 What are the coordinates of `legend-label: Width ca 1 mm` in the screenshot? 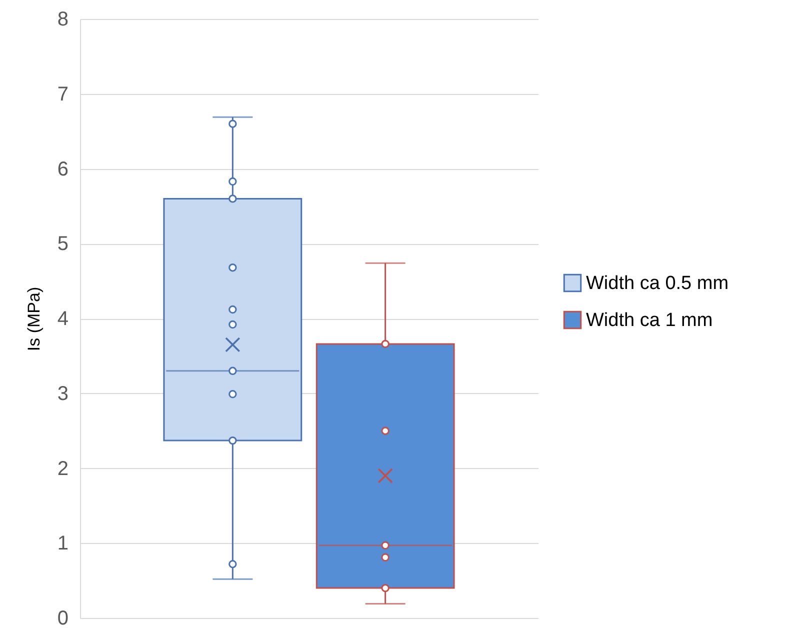 It's located at (649, 320).